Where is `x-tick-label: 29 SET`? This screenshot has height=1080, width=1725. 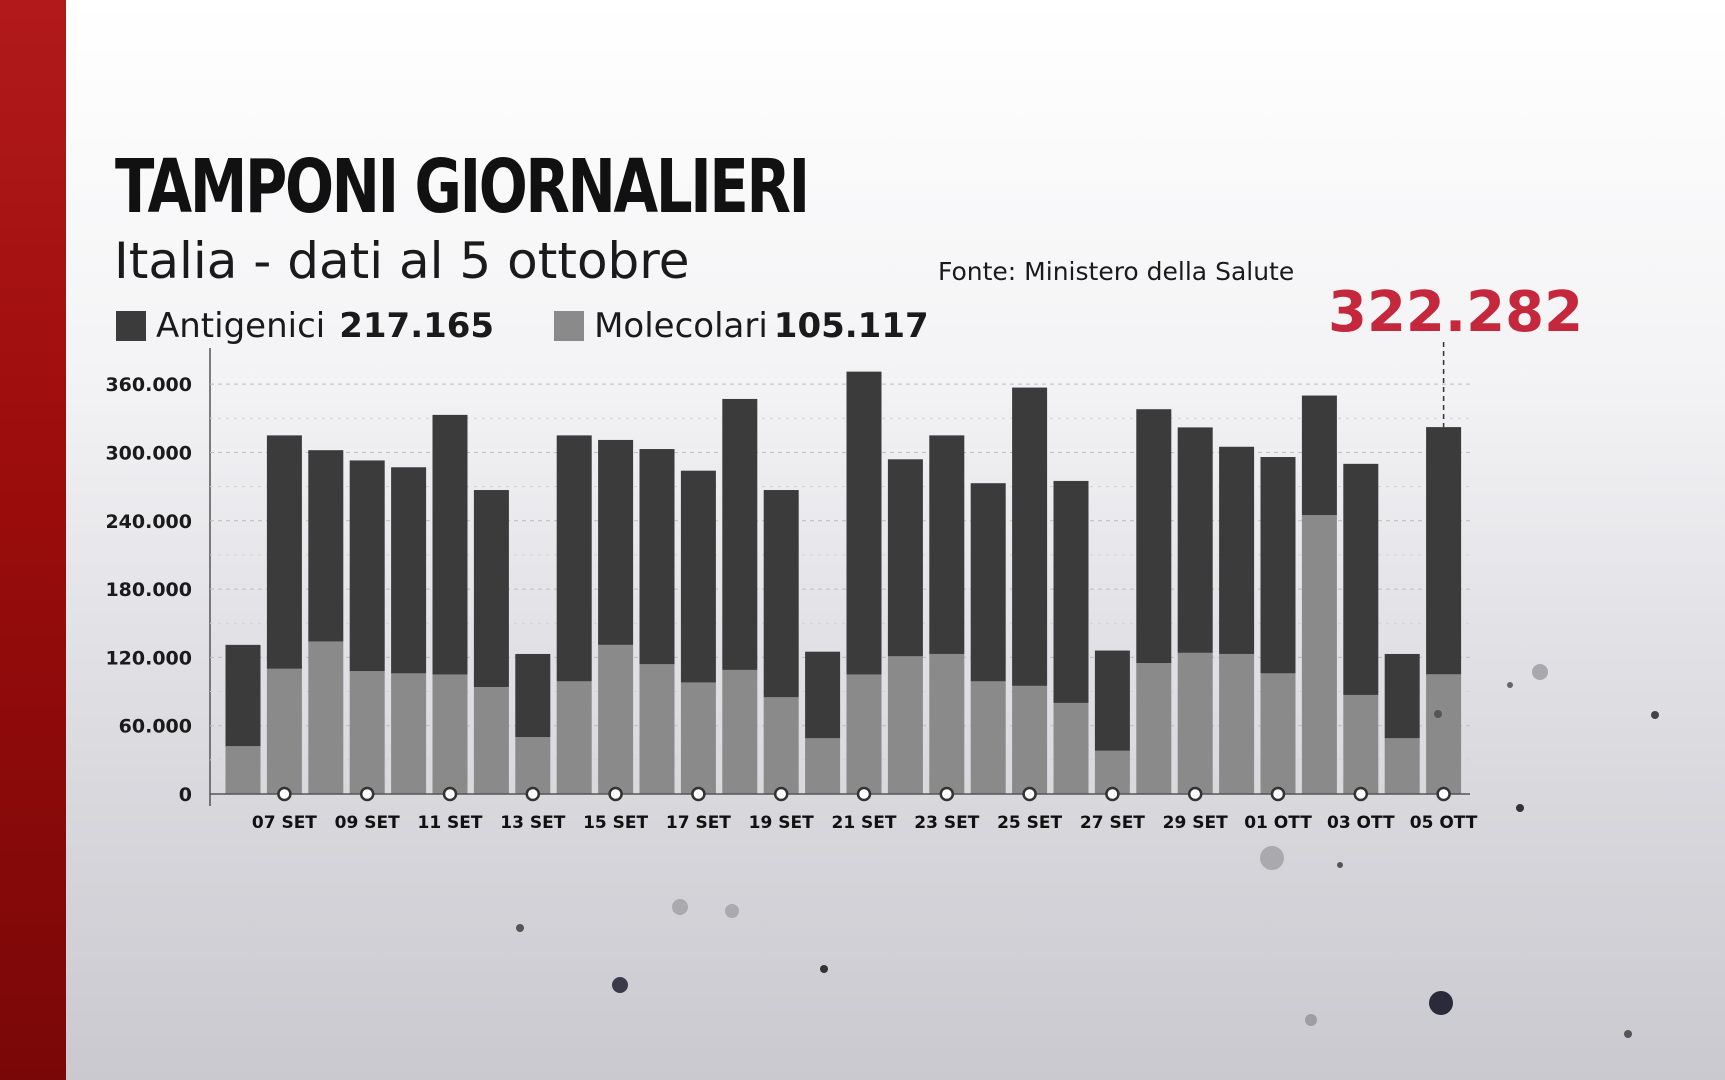 x-tick-label: 29 SET is located at coordinates (1195, 823).